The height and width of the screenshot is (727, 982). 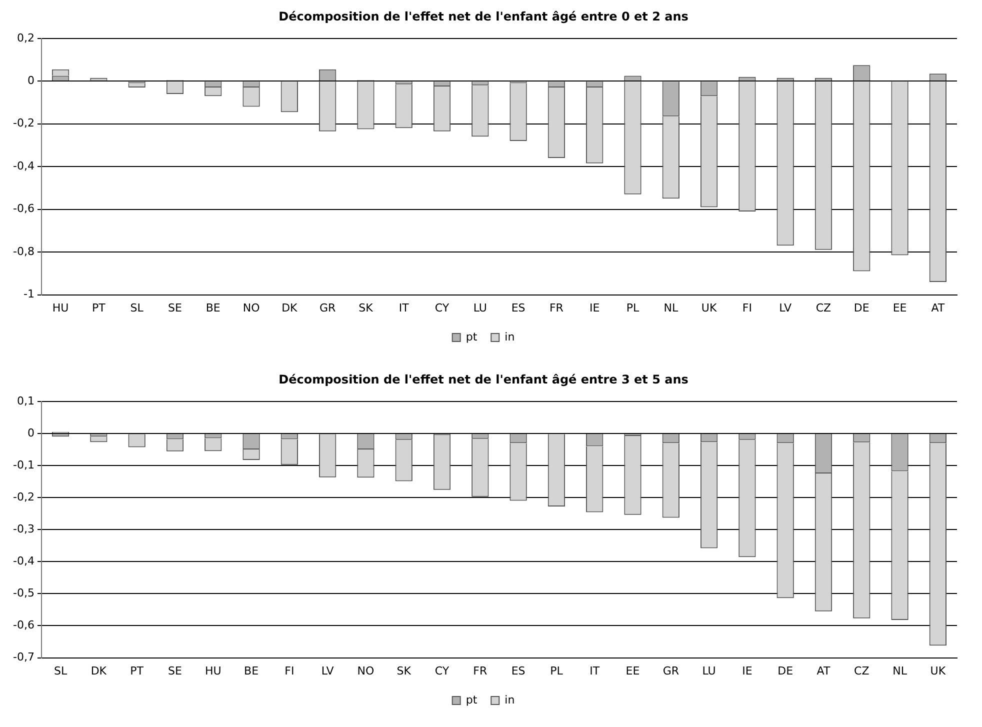 What do you see at coordinates (28, 294) in the screenshot?
I see `y-tick-label: -1` at bounding box center [28, 294].